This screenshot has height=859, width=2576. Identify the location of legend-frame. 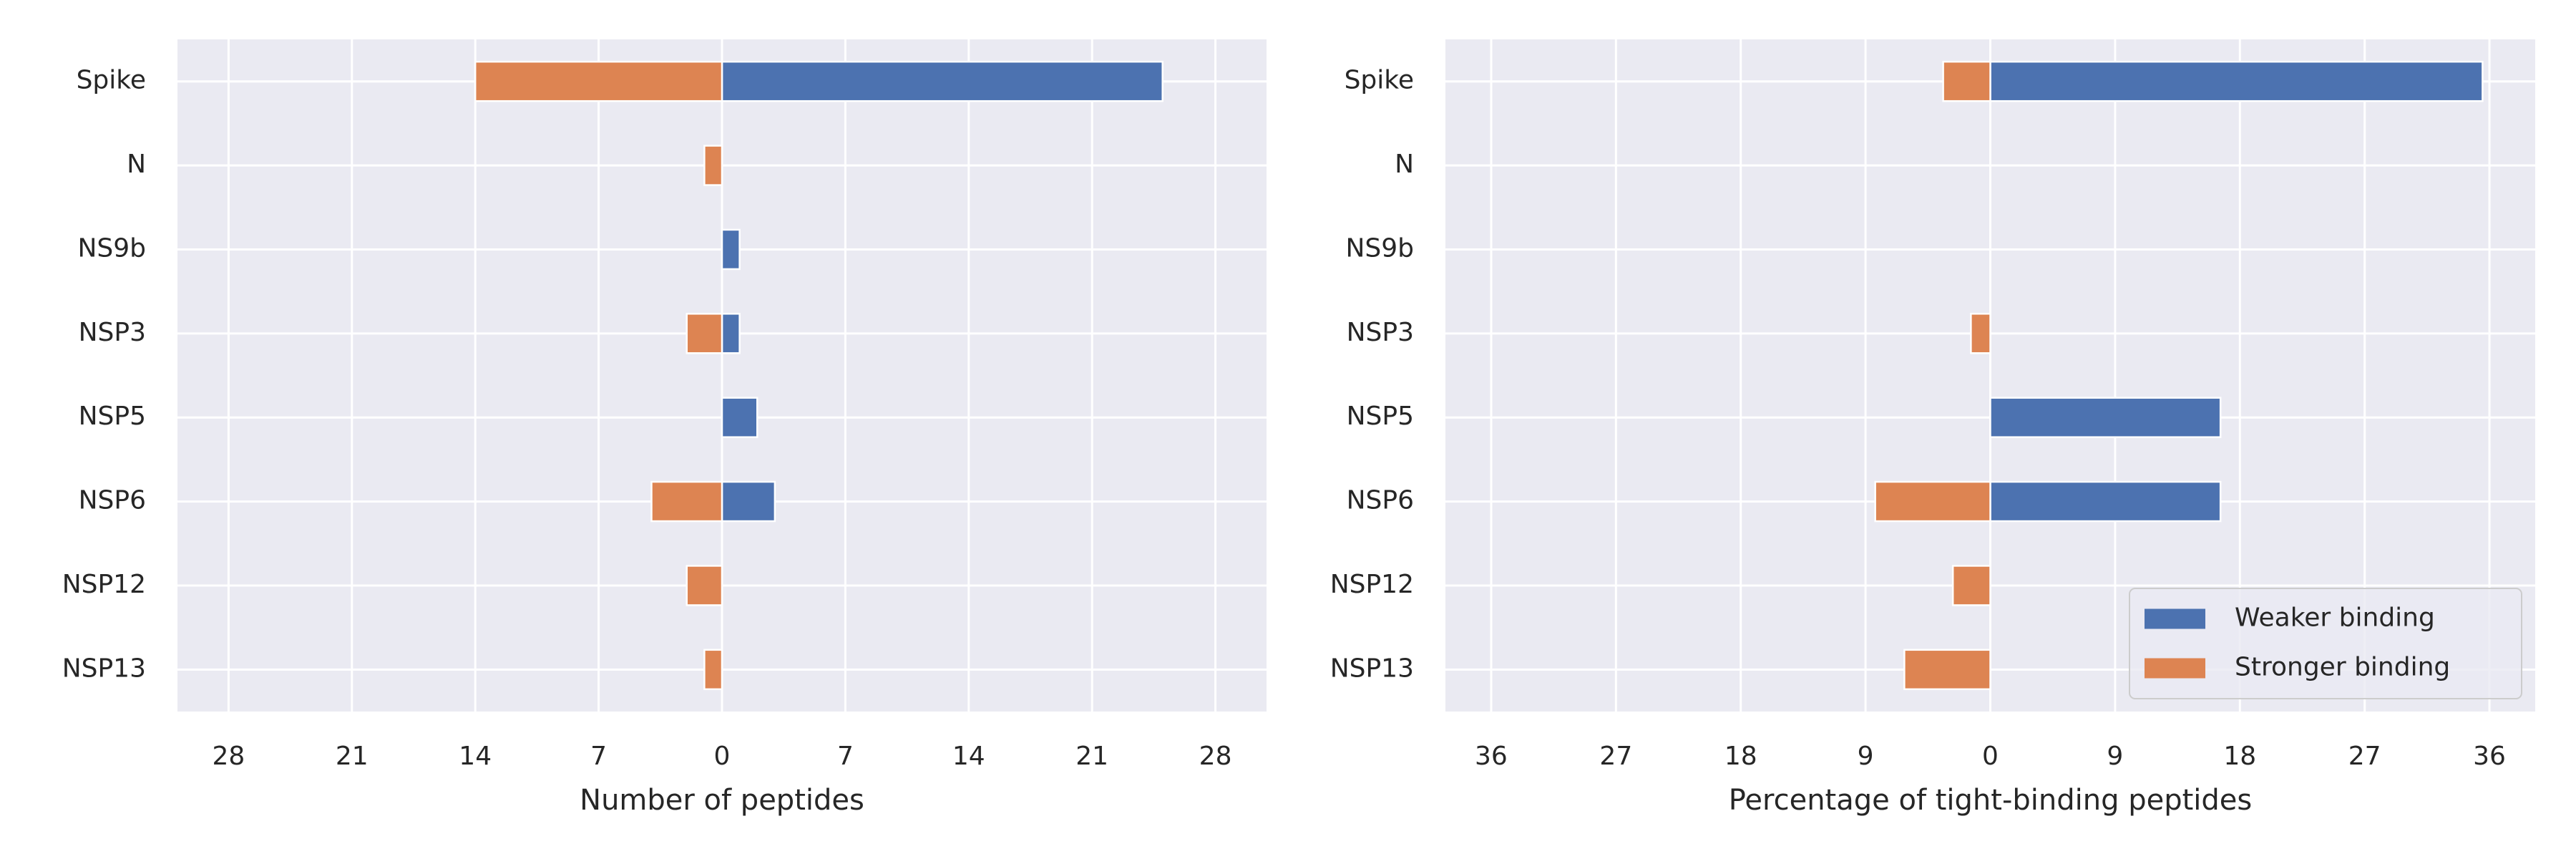
(2325, 643).